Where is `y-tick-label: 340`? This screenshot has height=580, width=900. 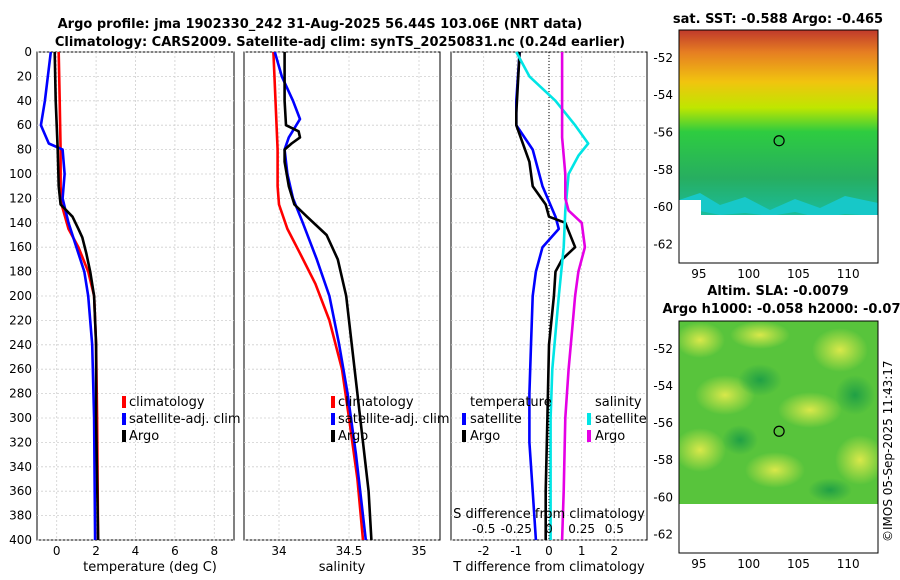 y-tick-label: 340 is located at coordinates (20, 467).